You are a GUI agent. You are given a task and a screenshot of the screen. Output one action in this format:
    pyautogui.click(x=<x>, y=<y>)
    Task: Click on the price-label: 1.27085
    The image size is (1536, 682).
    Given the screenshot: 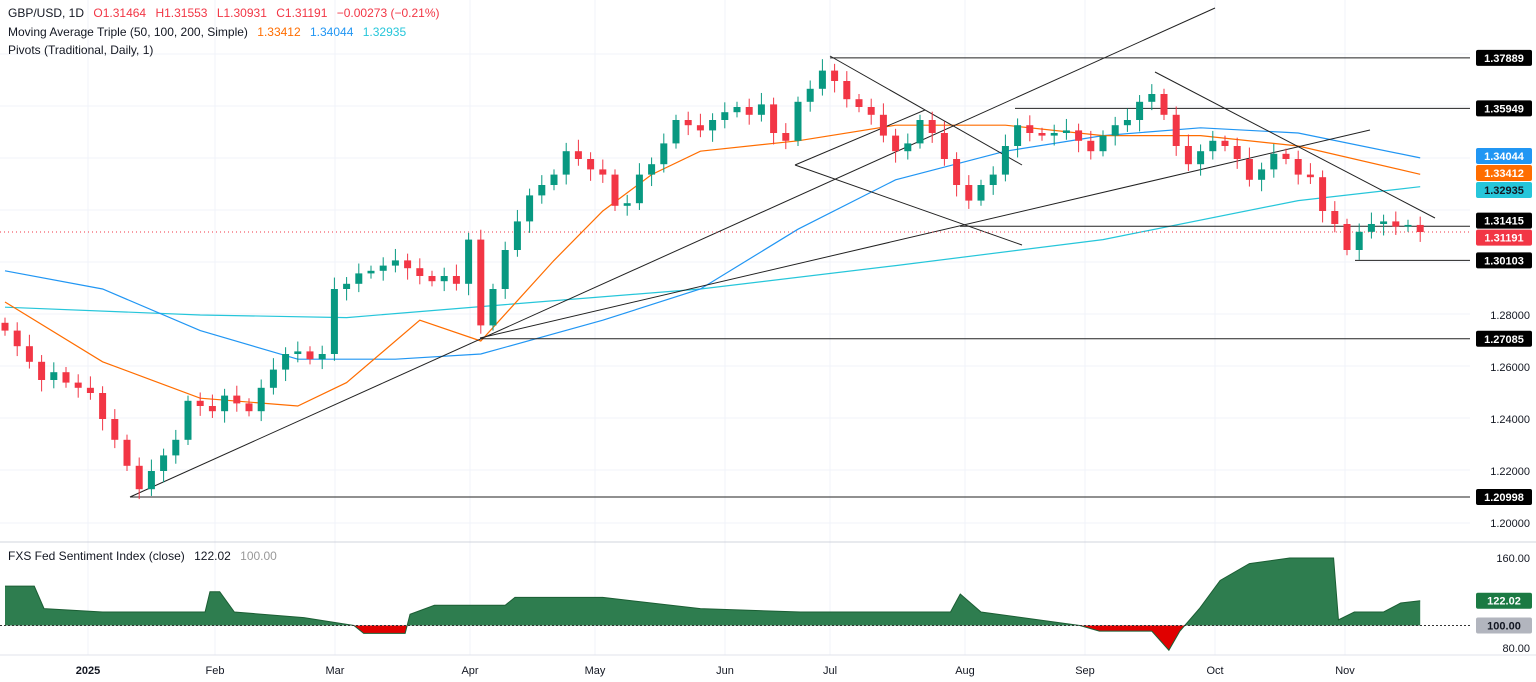 What is the action you would take?
    pyautogui.click(x=1504, y=338)
    